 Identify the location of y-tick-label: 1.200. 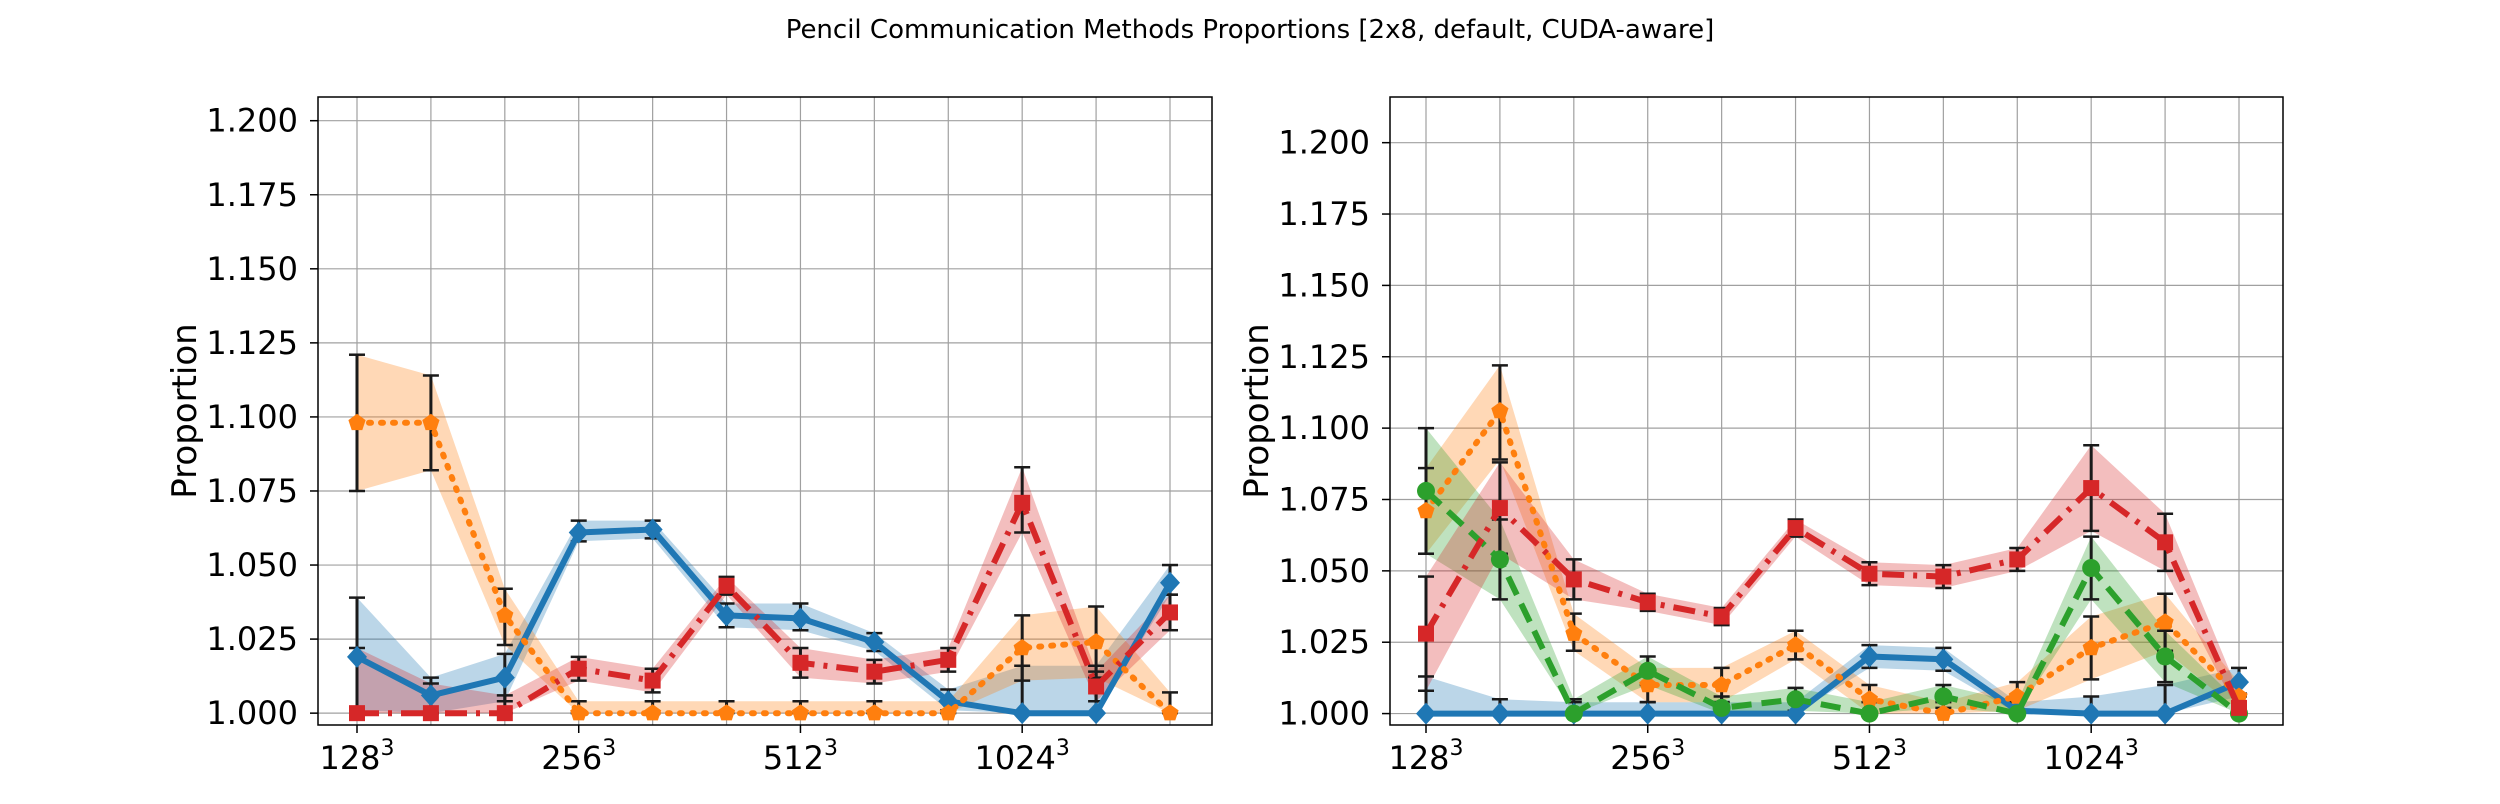
(1324, 143).